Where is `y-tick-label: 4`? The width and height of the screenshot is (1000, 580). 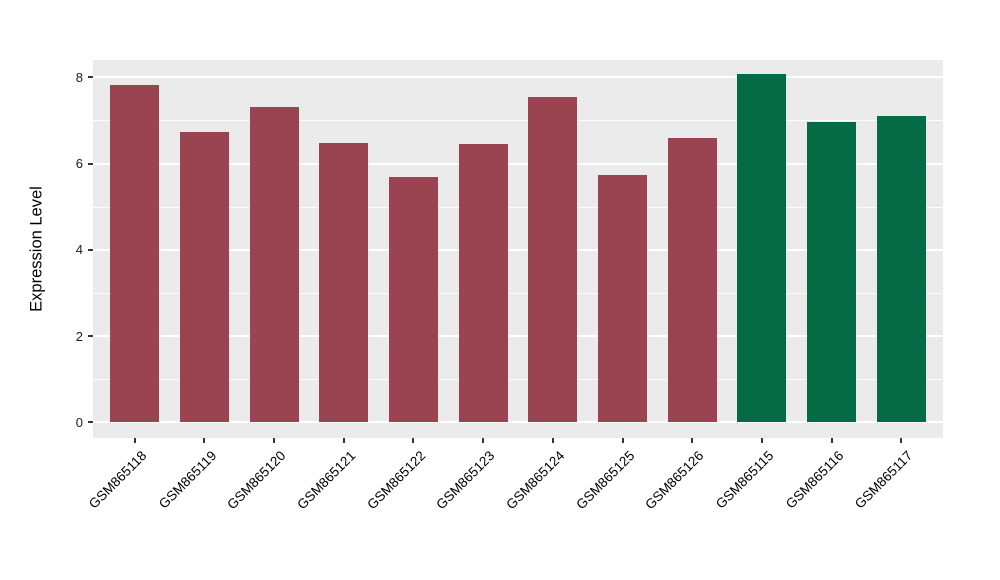 y-tick-label: 4 is located at coordinates (79, 250).